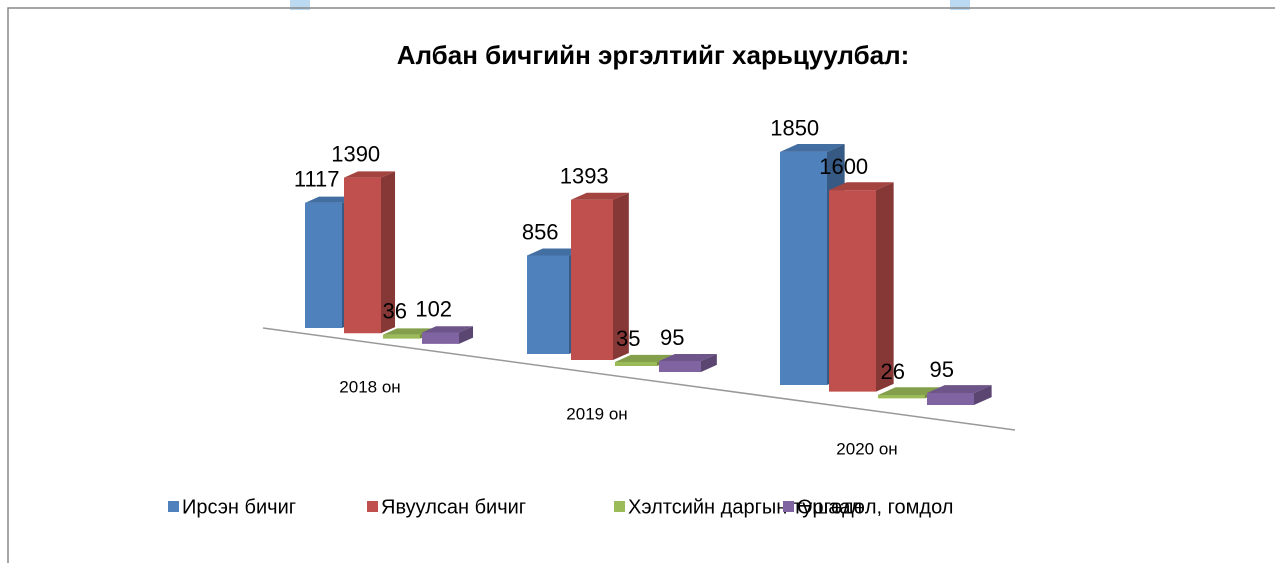 This screenshot has width=1275, height=563. I want to click on data-label: 1600, so click(843, 166).